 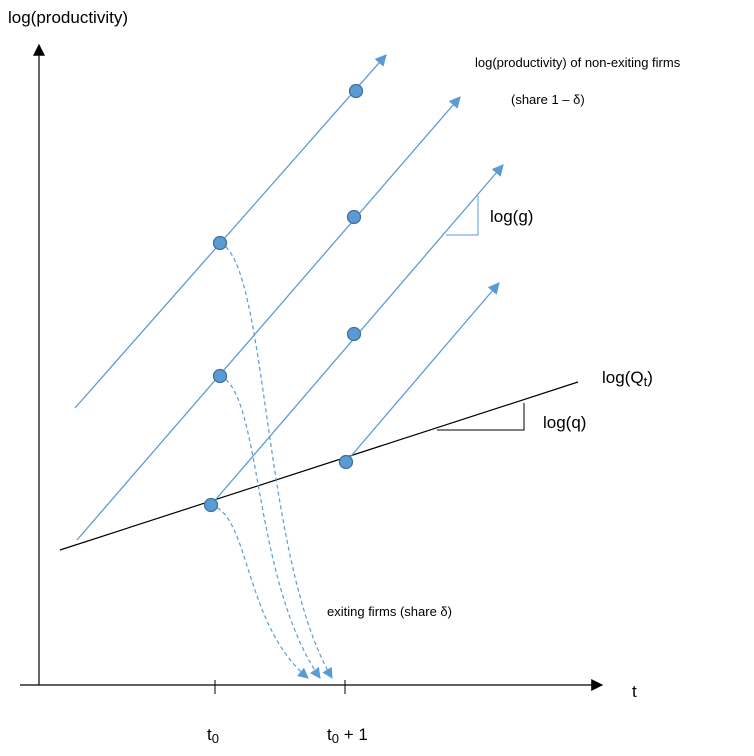 What do you see at coordinates (347, 735) in the screenshot?
I see `tick-t0-plus-1-label: t0 + 1` at bounding box center [347, 735].